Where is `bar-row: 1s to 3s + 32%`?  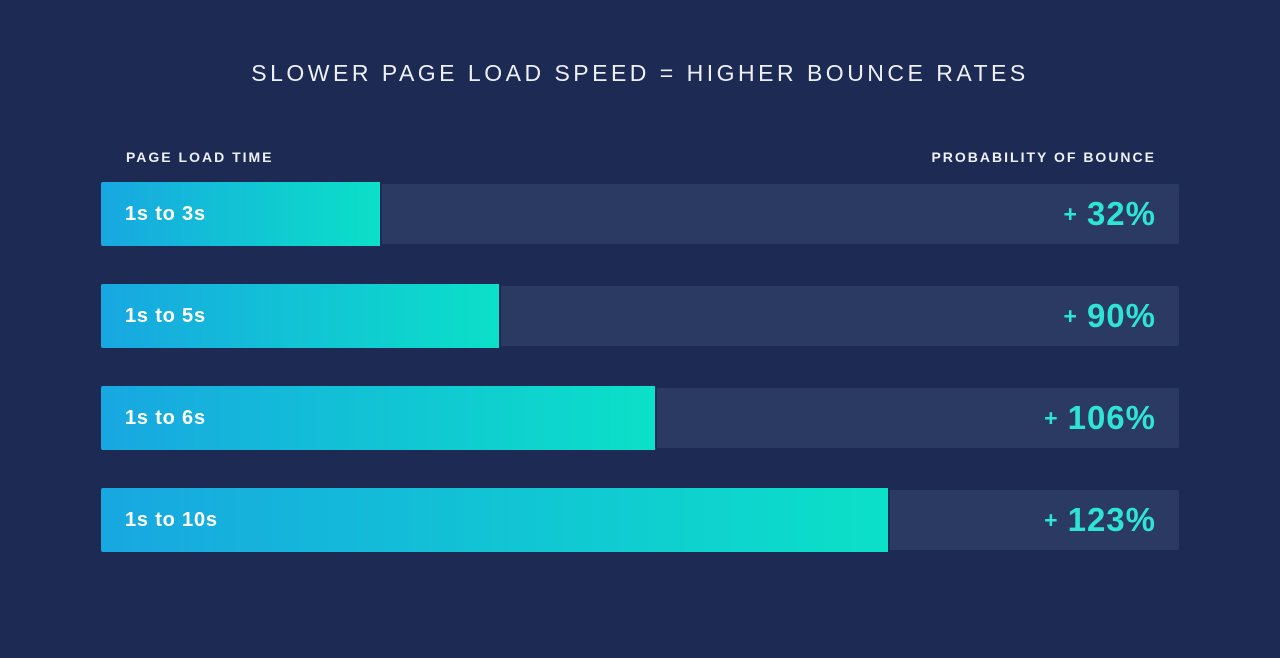
bar-row: 1s to 3s + 32% is located at coordinates (640, 214).